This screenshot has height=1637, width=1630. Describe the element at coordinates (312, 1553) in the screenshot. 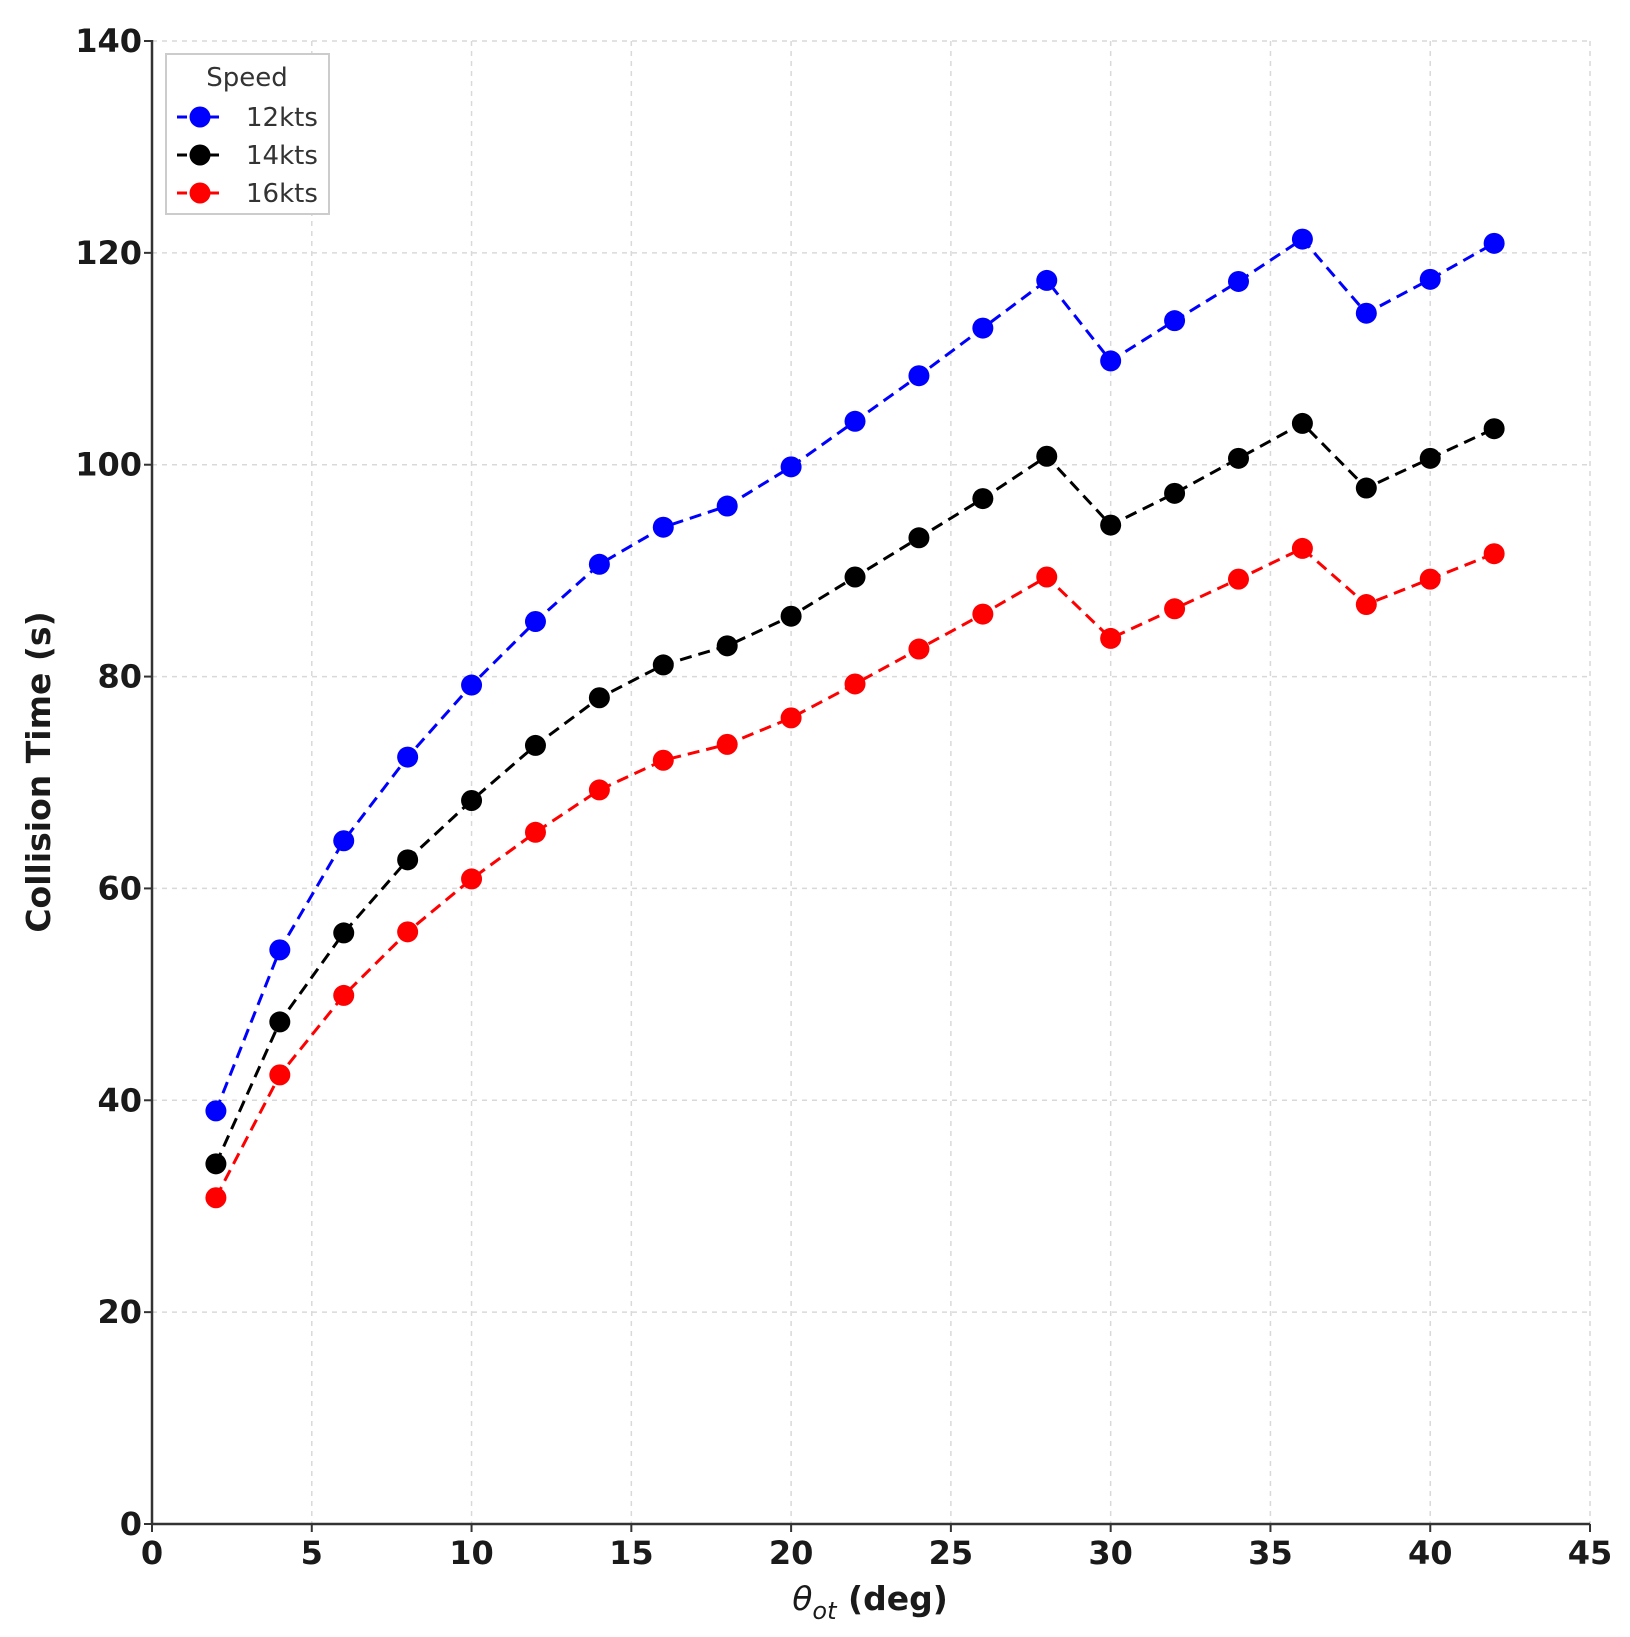

I see `x-tick-label: 5` at that location.